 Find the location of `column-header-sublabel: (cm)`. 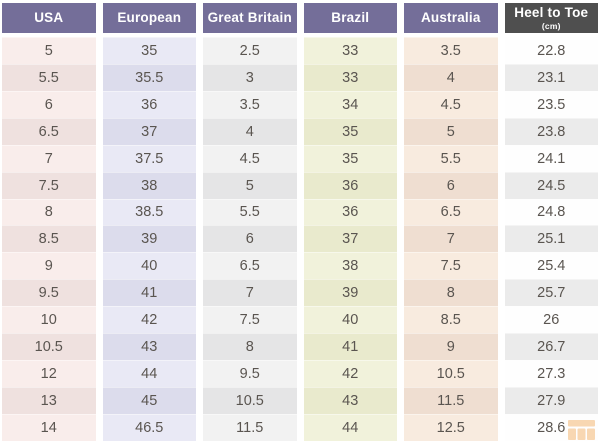

column-header-sublabel: (cm) is located at coordinates (551, 25).